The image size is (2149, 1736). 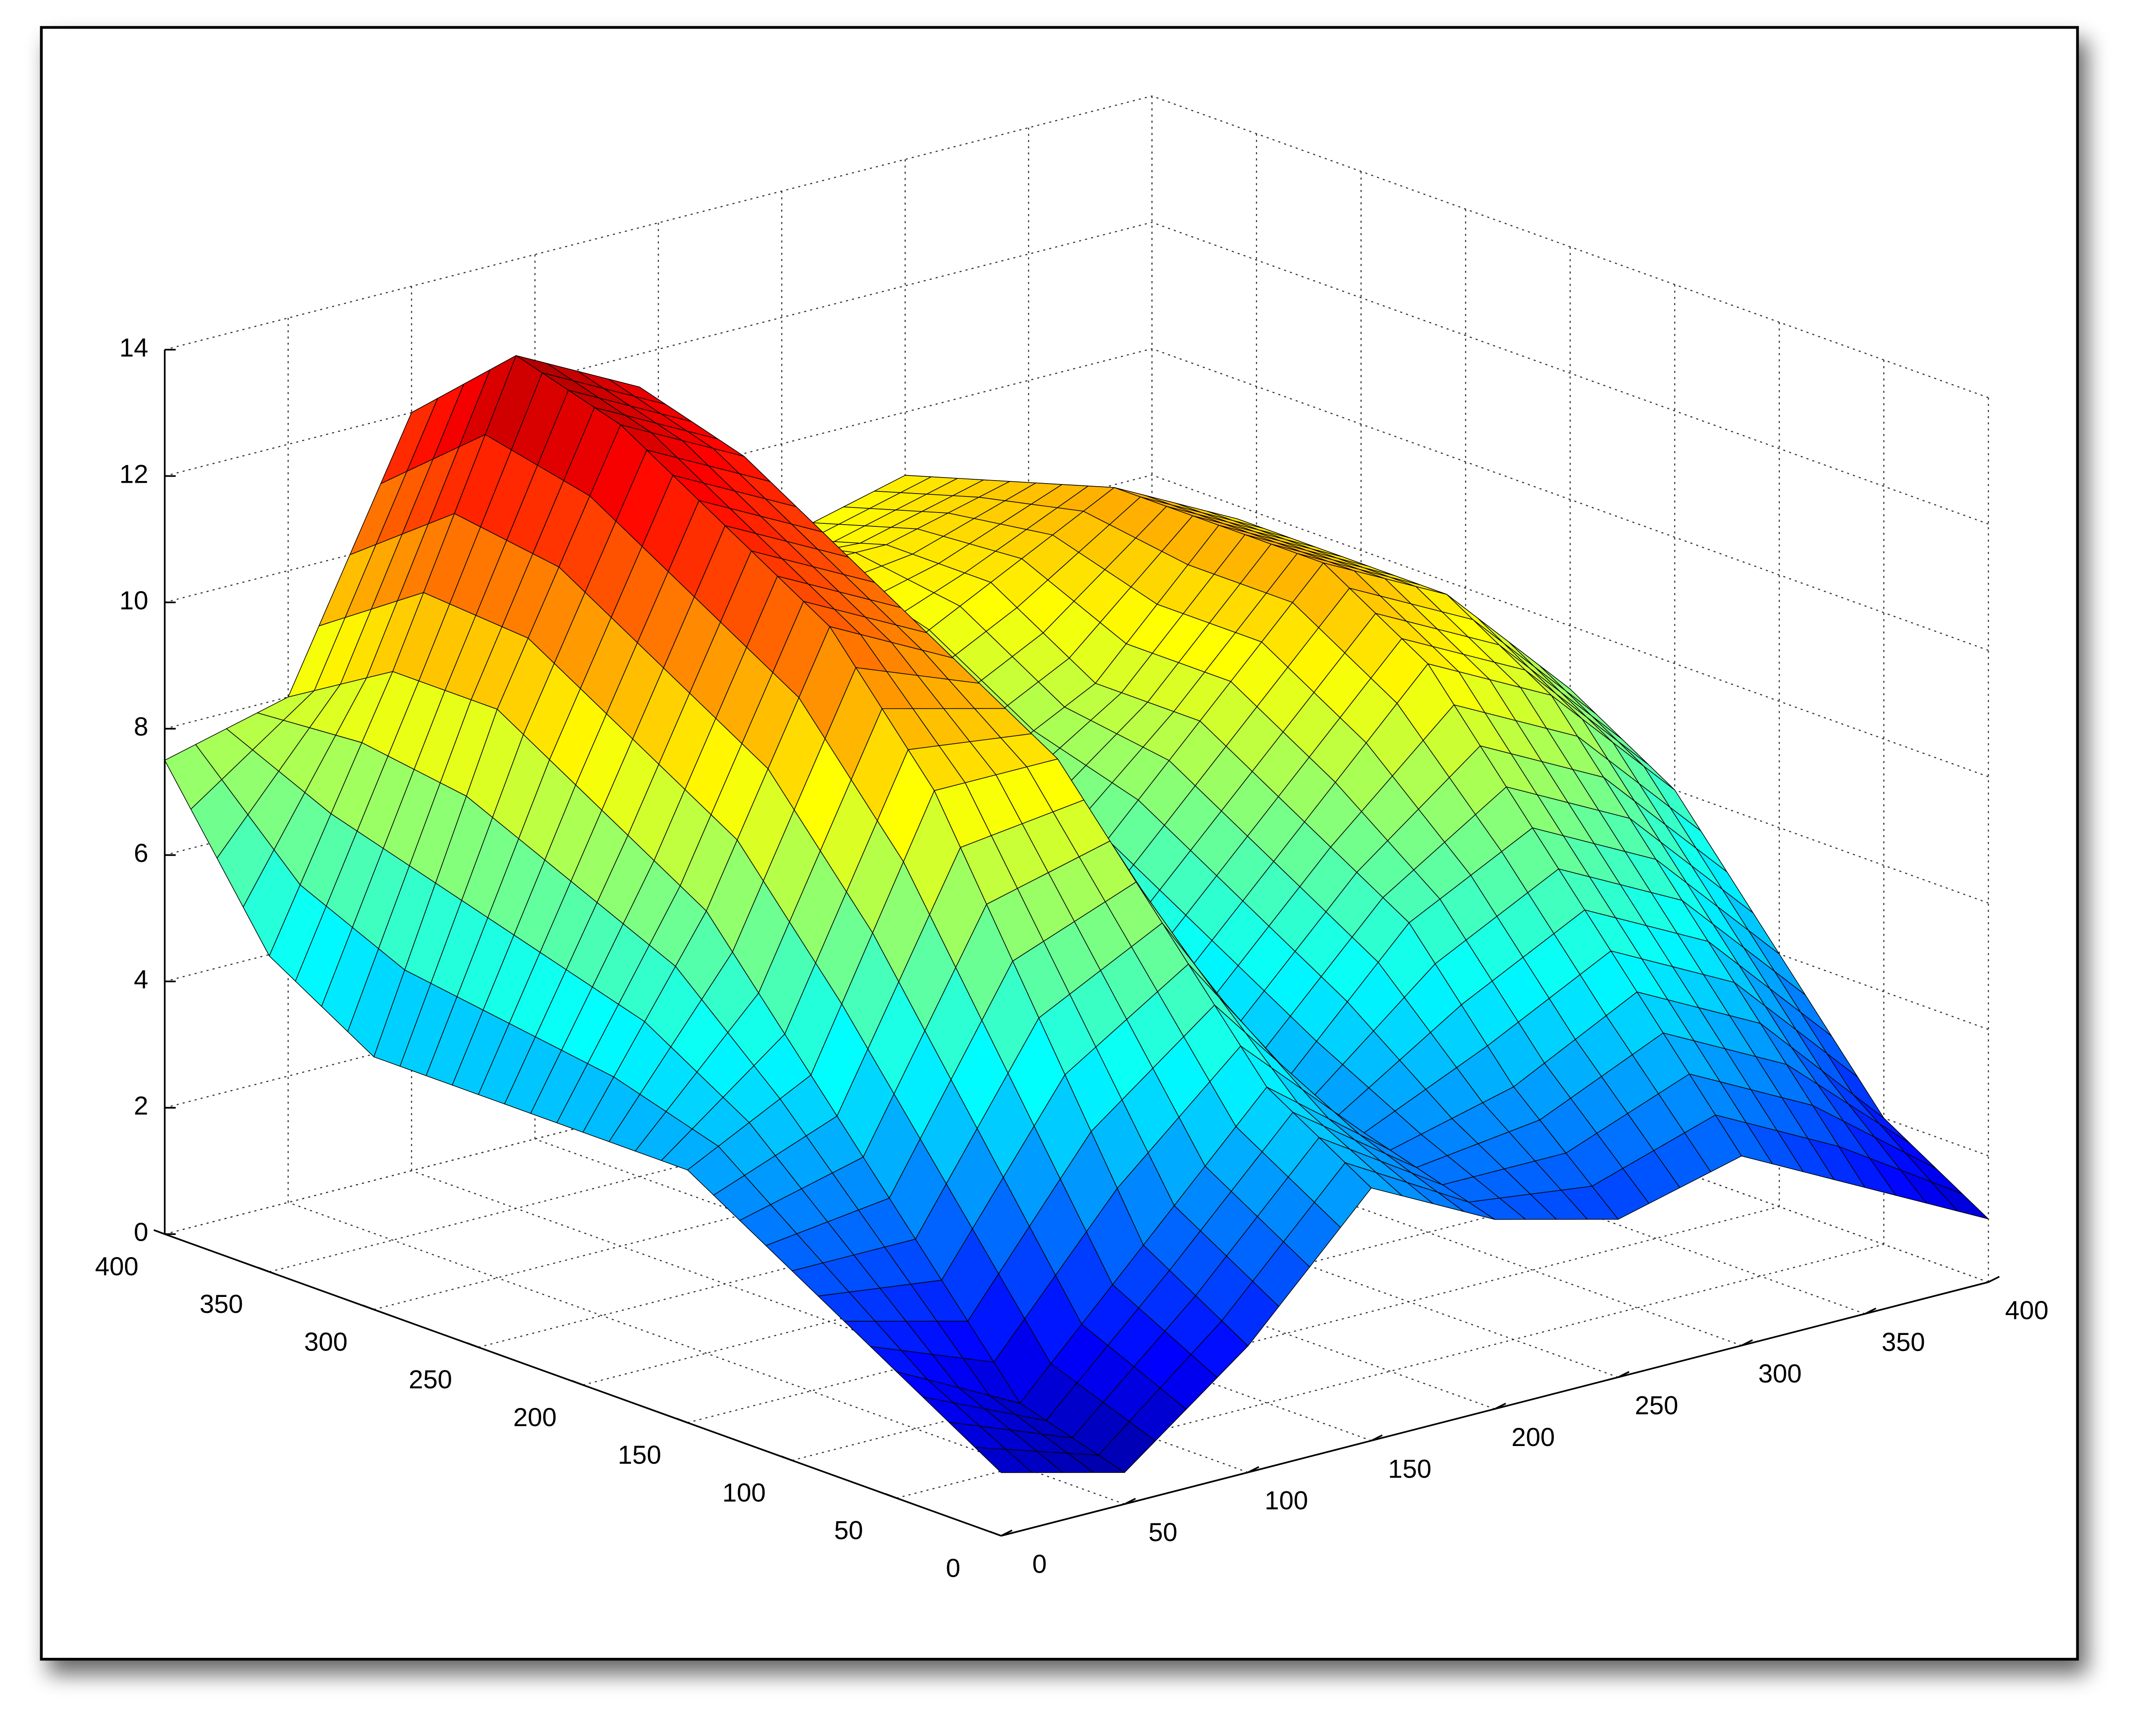 I want to click on y-tick, so click(x=159, y=1232).